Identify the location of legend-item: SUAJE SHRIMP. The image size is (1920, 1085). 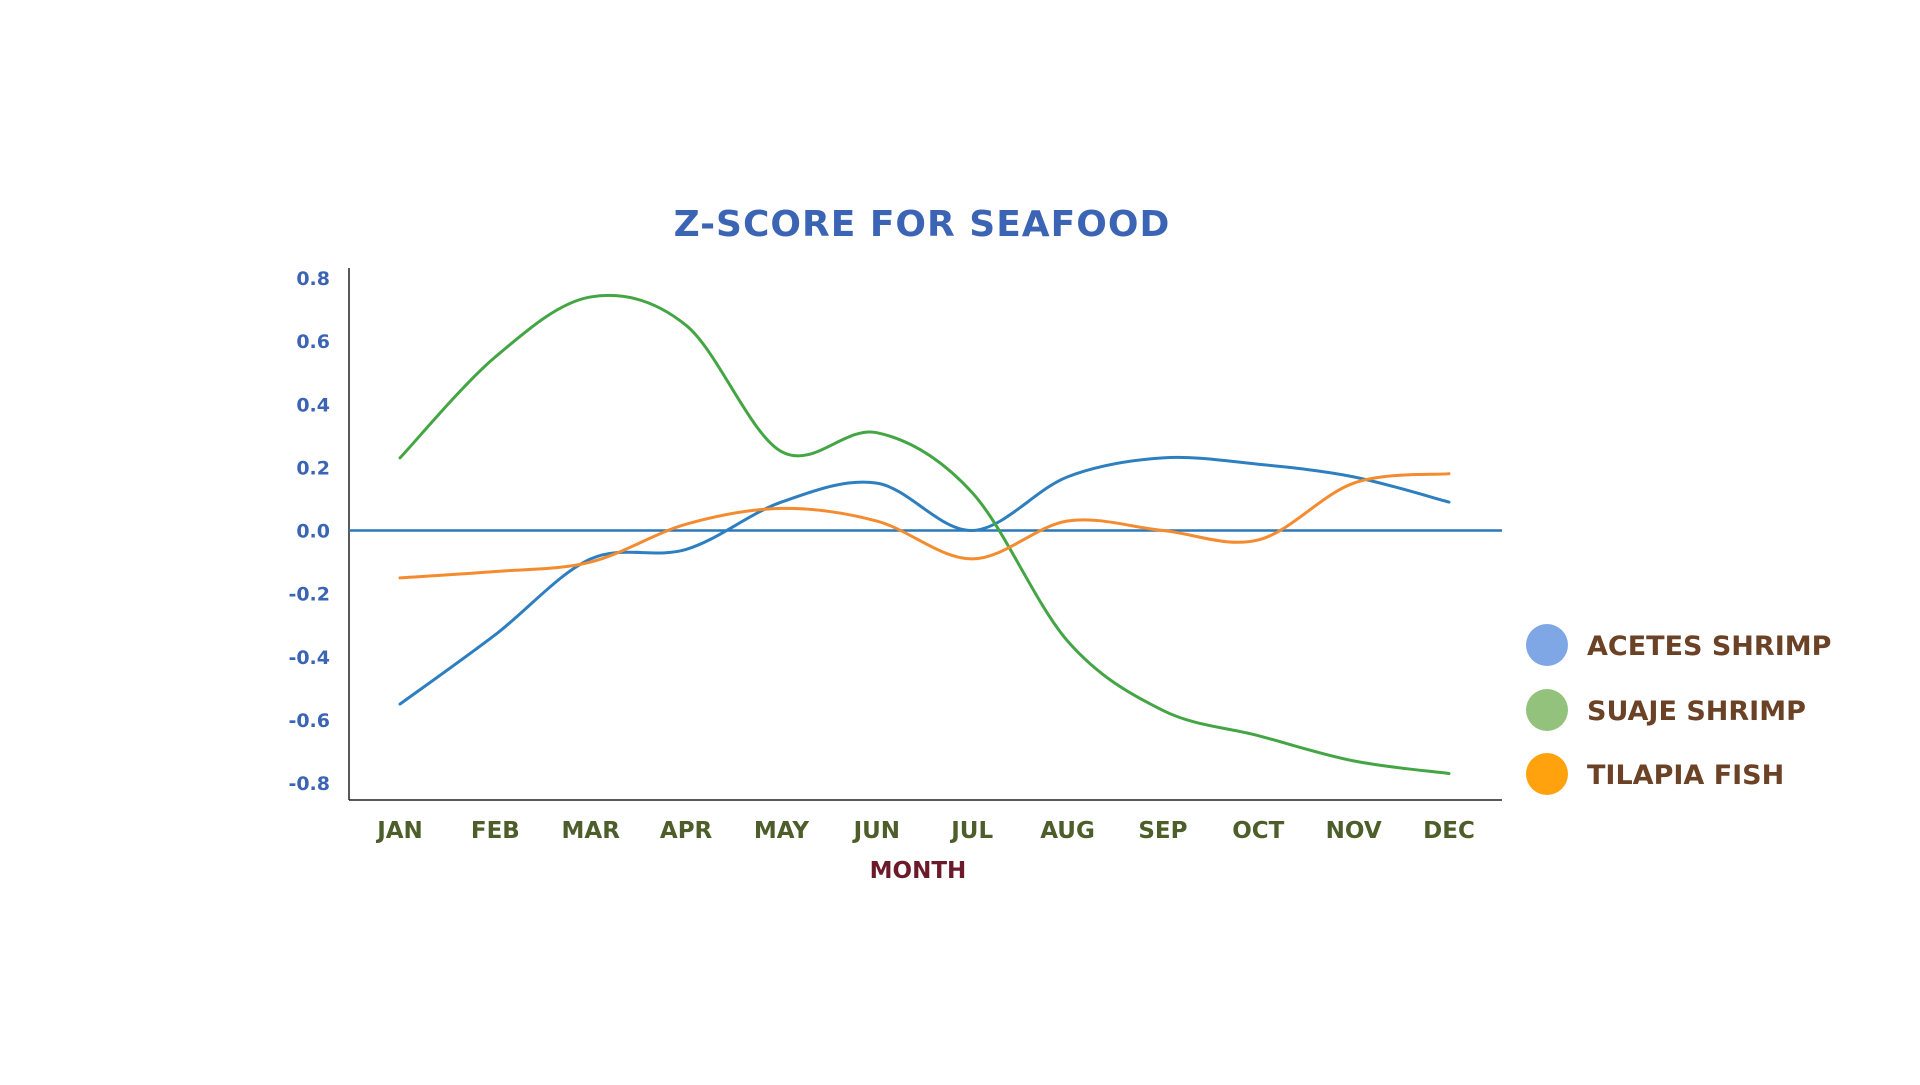
(1666, 710).